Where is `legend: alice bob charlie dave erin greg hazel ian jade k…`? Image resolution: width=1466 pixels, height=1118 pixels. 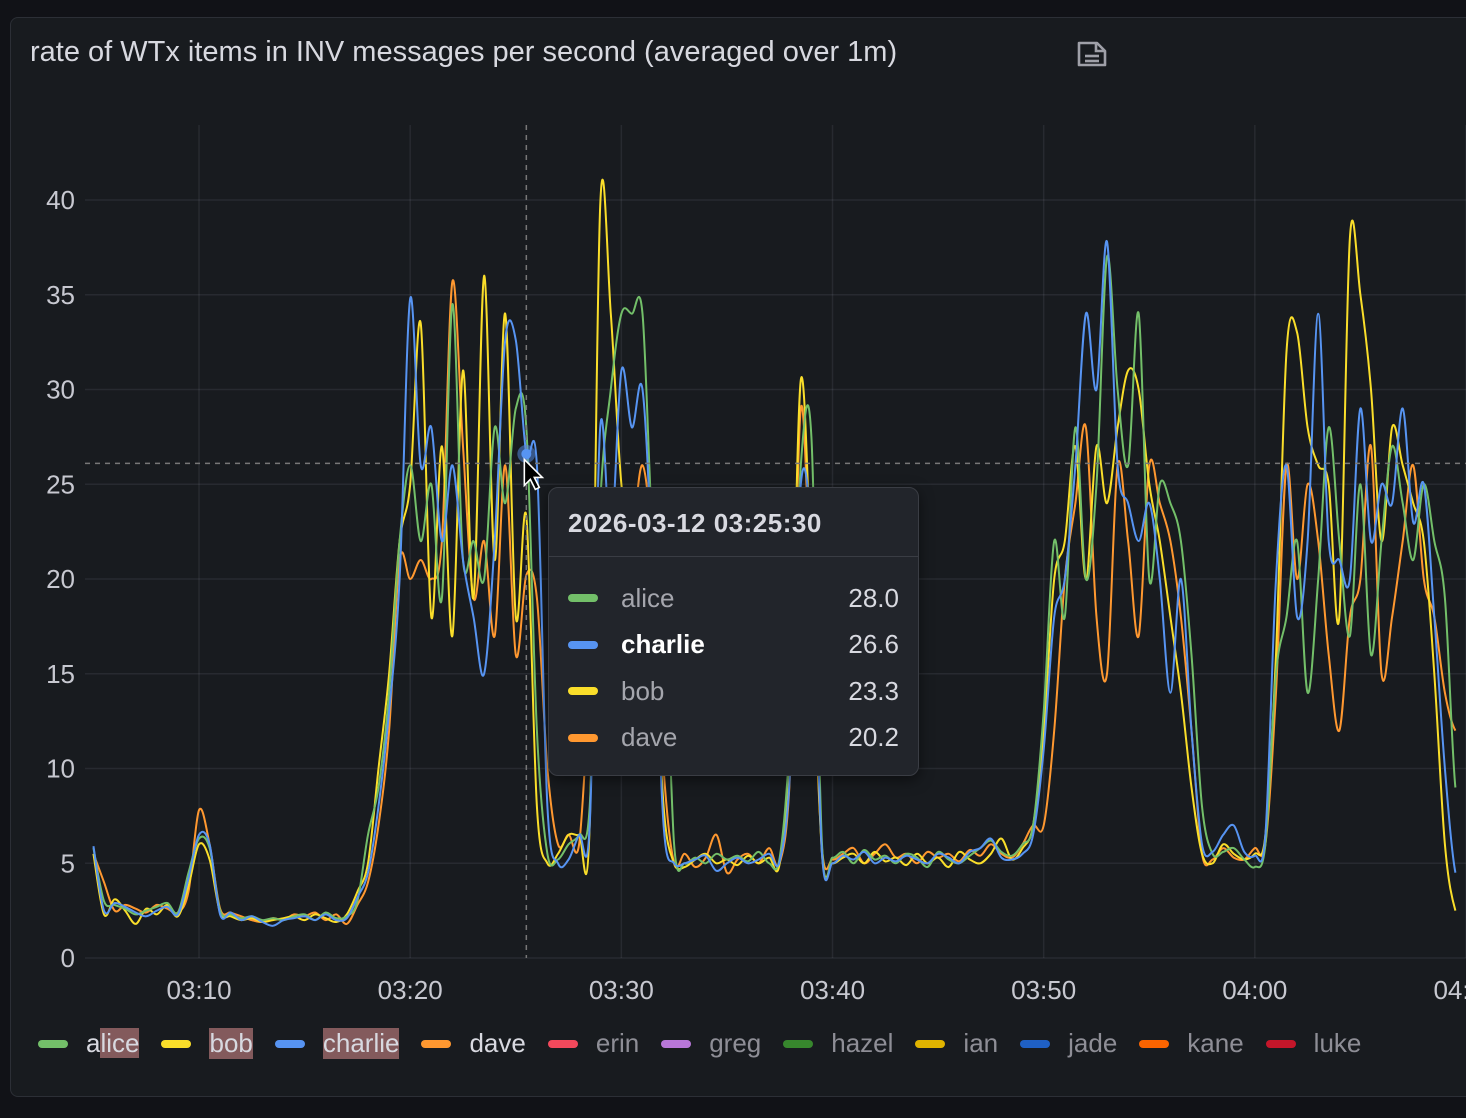 legend: alice bob charlie dave erin greg hazel ian jade k… is located at coordinates (710, 1043).